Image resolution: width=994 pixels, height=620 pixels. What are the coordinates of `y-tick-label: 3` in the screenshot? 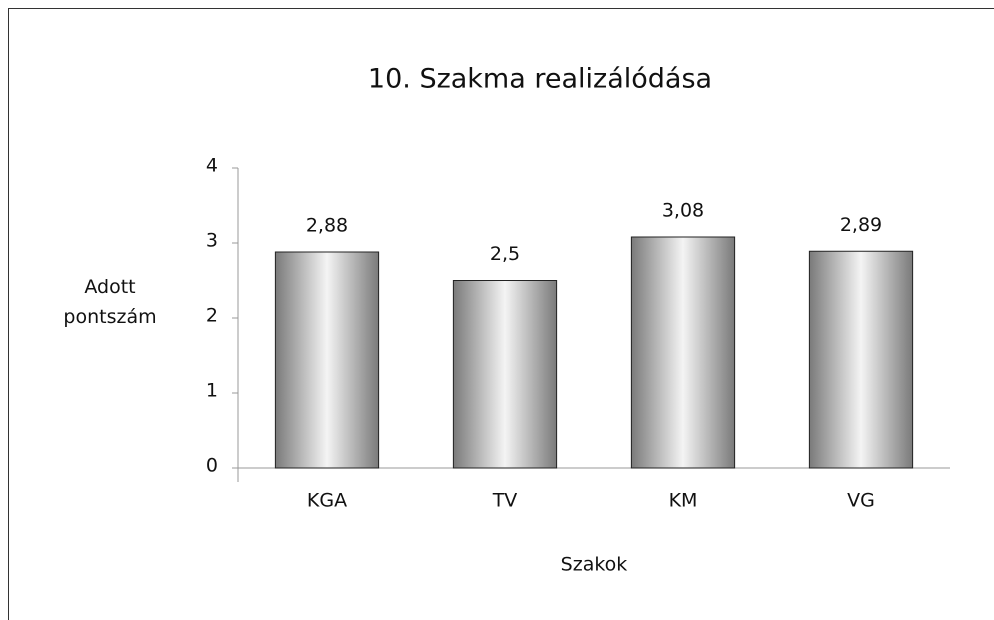 It's located at (212, 241).